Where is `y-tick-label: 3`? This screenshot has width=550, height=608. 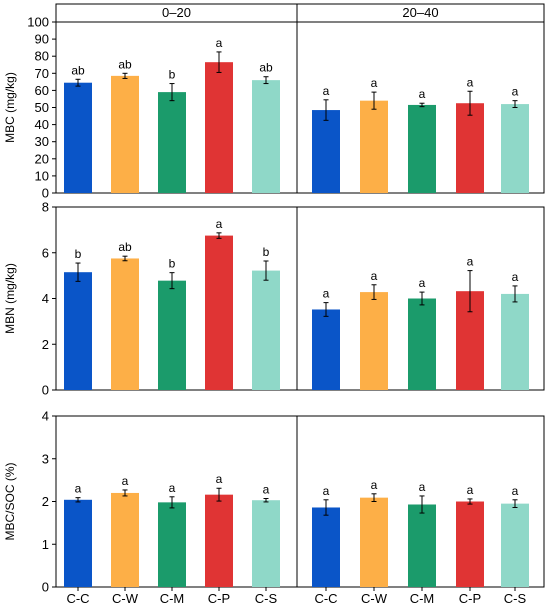 y-tick-label: 3 is located at coordinates (45, 458).